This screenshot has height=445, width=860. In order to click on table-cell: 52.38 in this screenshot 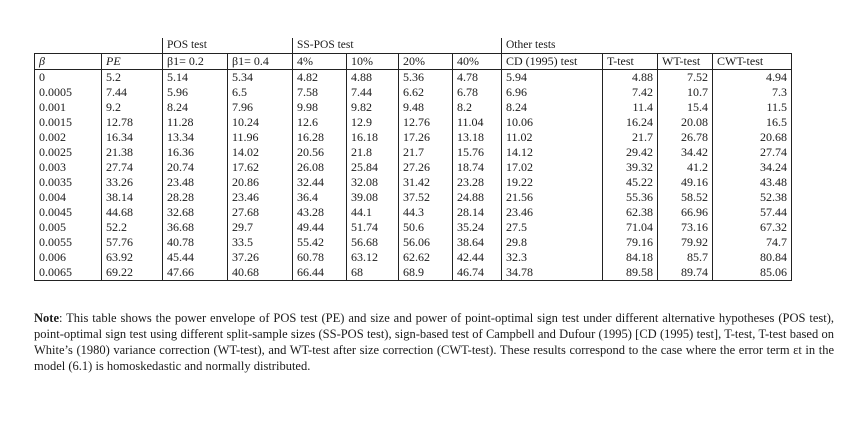, I will do `click(752, 197)`.